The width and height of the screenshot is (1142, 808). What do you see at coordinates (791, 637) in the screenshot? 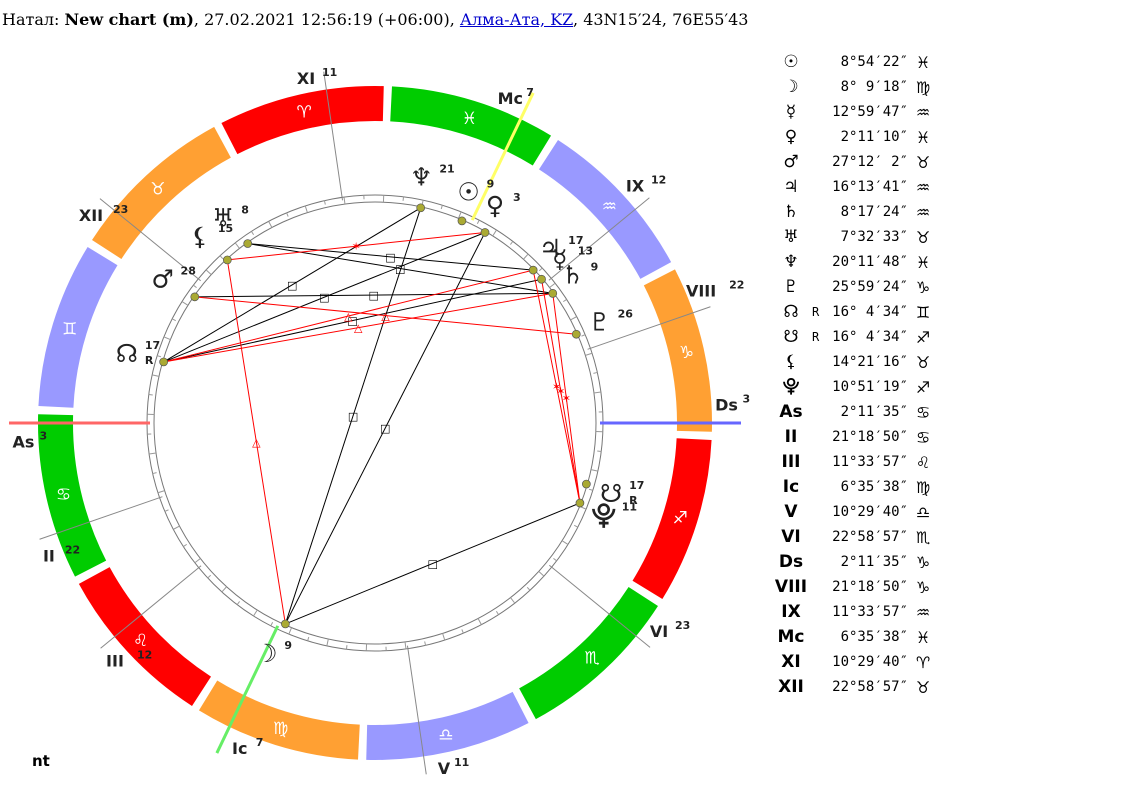
I see `position-glyph: Mc` at bounding box center [791, 637].